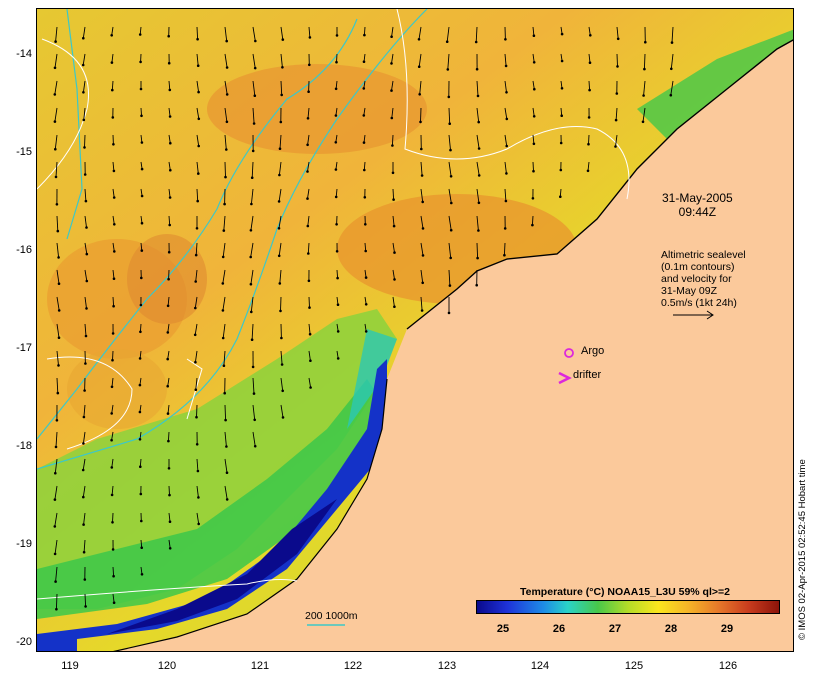  What do you see at coordinates (569, 353) in the screenshot?
I see `argo-marker` at bounding box center [569, 353].